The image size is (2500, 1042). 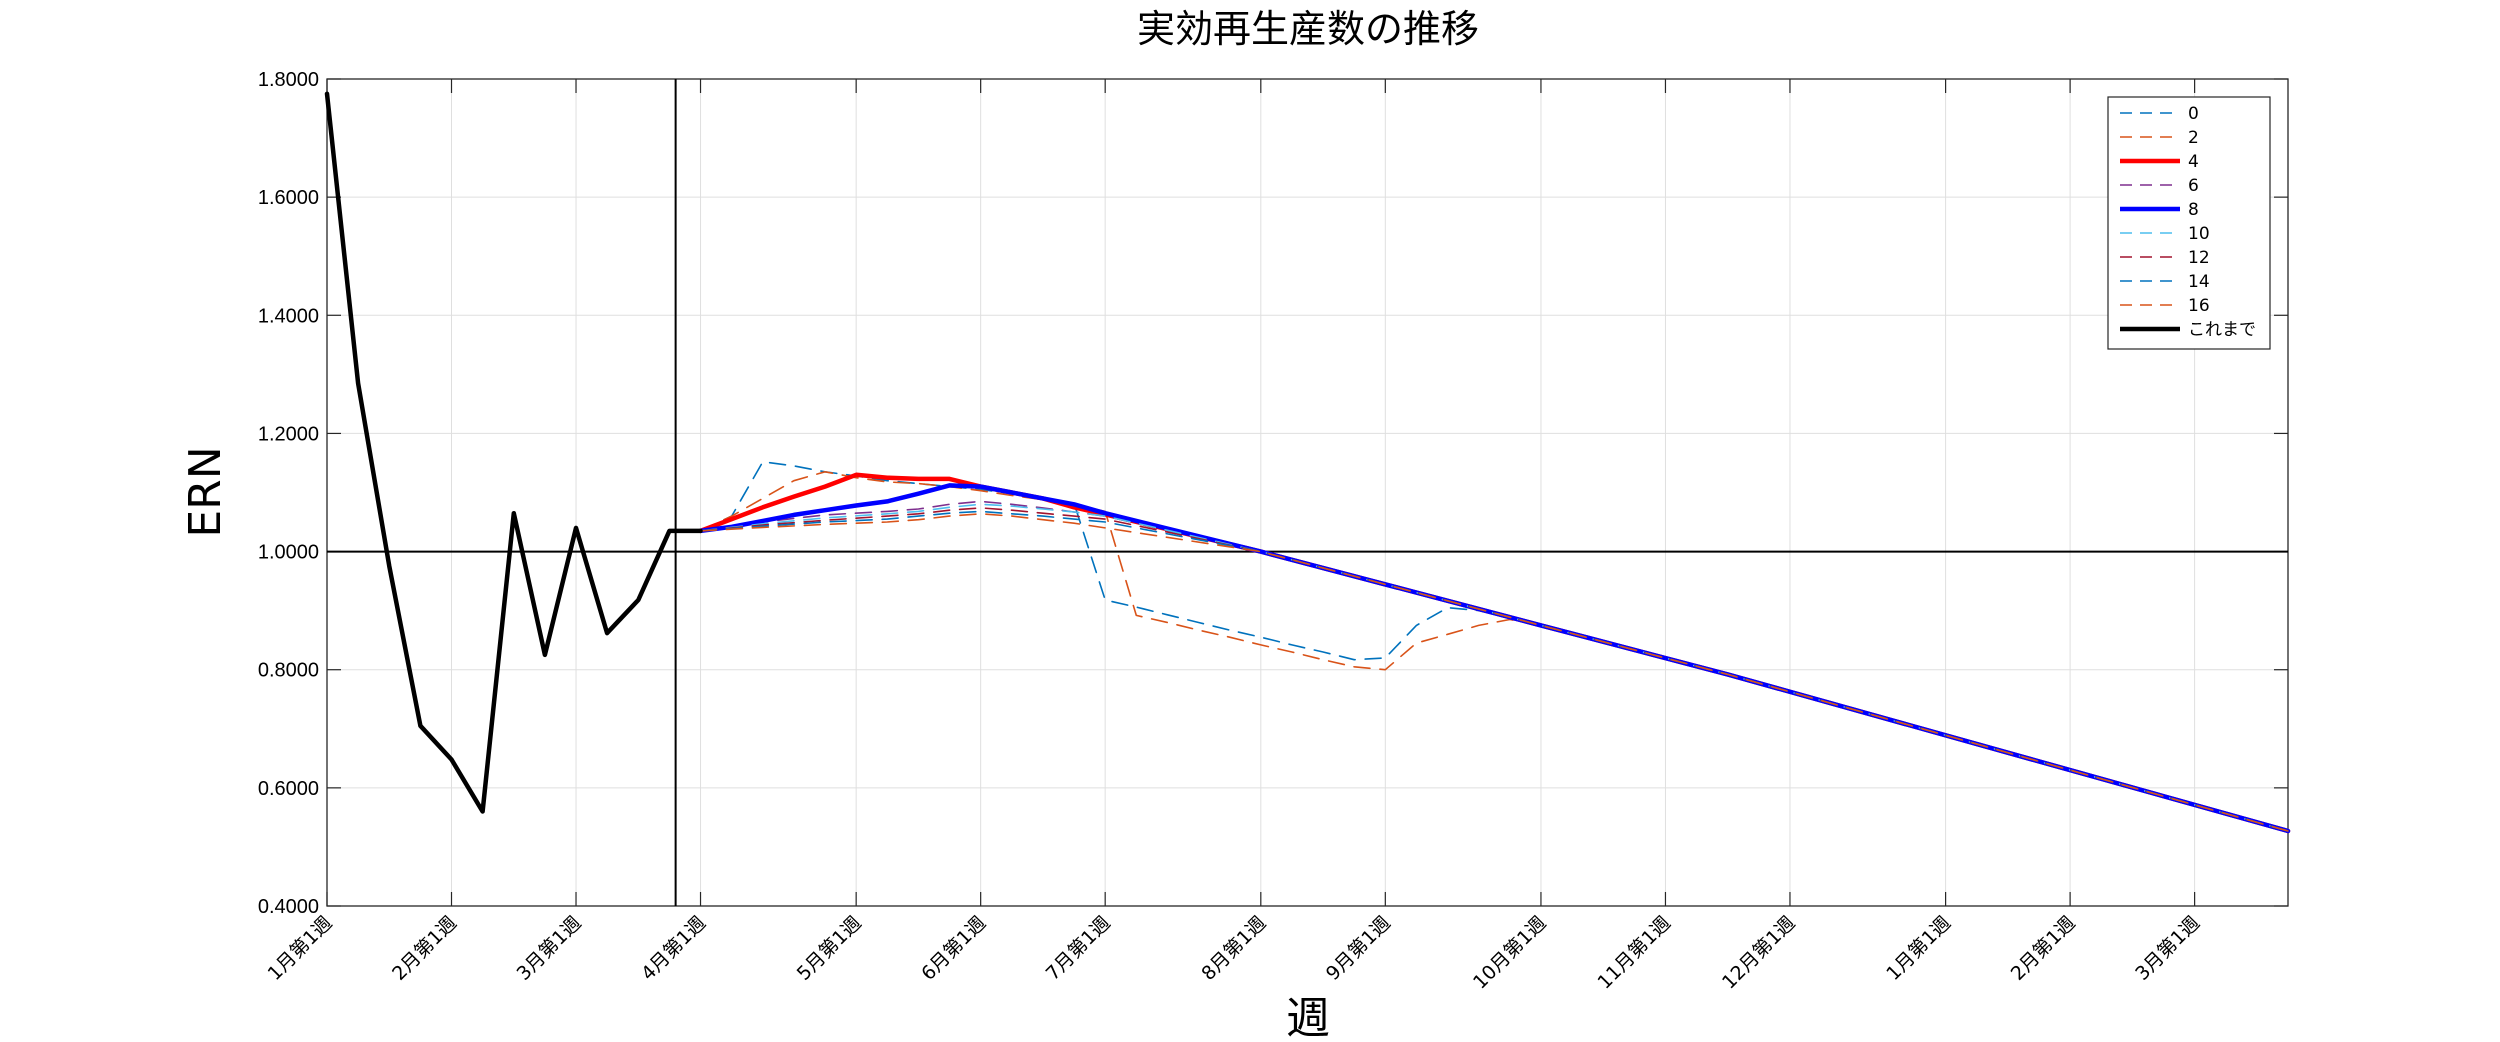 What do you see at coordinates (2222, 330) in the screenshot?
I see `legend-label-9: これまで` at bounding box center [2222, 330].